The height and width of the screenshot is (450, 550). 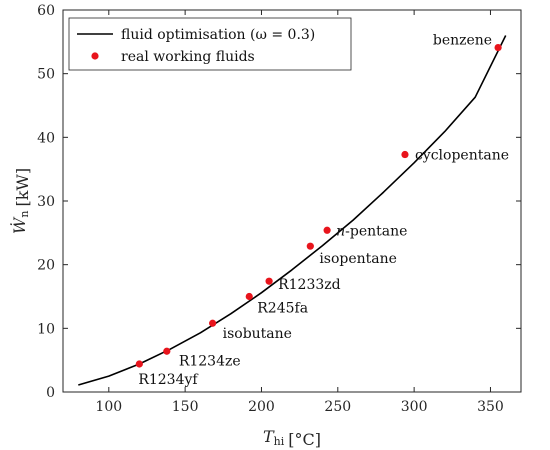 What do you see at coordinates (257, 334) in the screenshot?
I see `fluid-label: isobutane` at bounding box center [257, 334].